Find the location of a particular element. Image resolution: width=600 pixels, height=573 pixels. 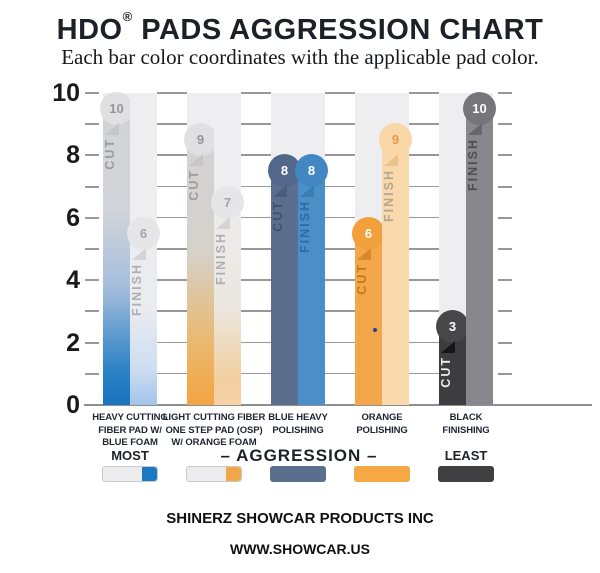

category-label-line: ONE STEP PAD (OSP) is located at coordinates (214, 430).